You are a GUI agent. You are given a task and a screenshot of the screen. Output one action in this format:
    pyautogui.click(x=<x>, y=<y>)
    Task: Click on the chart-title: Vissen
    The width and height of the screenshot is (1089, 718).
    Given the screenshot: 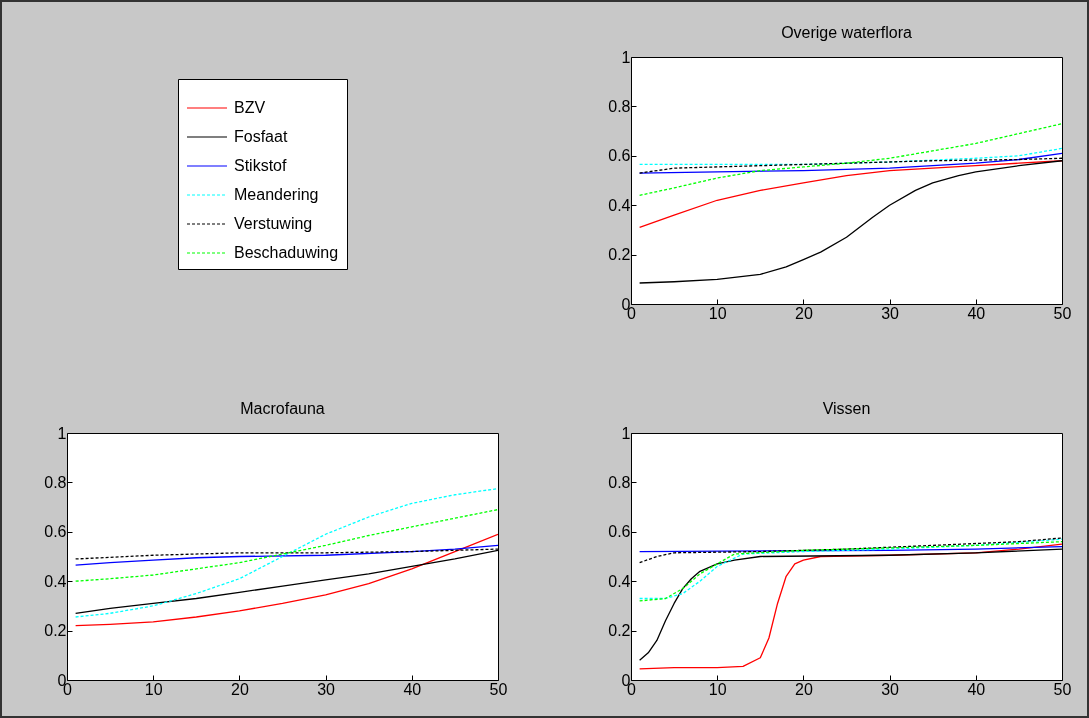 What is the action you would take?
    pyautogui.click(x=846, y=408)
    